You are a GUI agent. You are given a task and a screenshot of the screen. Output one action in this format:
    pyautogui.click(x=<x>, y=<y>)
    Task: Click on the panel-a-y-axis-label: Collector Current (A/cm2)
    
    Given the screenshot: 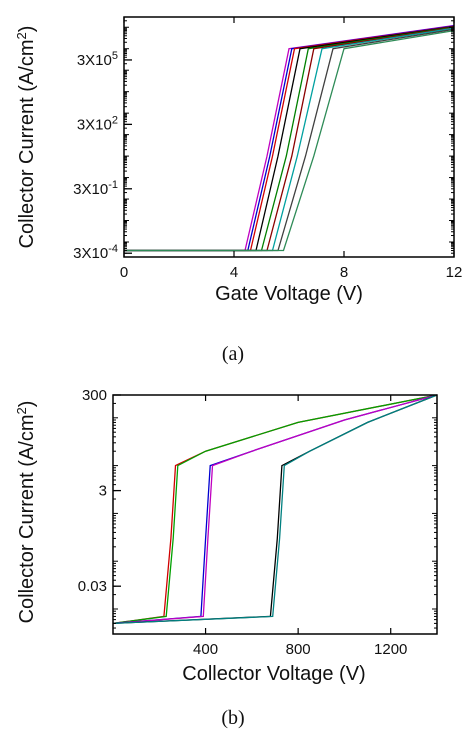 What is the action you would take?
    pyautogui.click(x=26, y=137)
    